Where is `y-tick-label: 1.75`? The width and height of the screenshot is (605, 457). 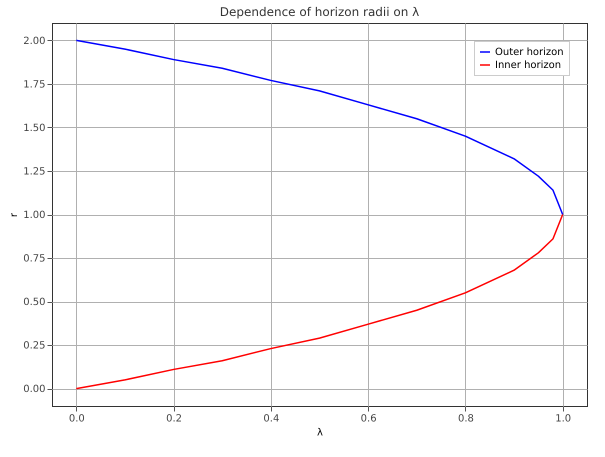
y-tick-label: 1.75 is located at coordinates (34, 84).